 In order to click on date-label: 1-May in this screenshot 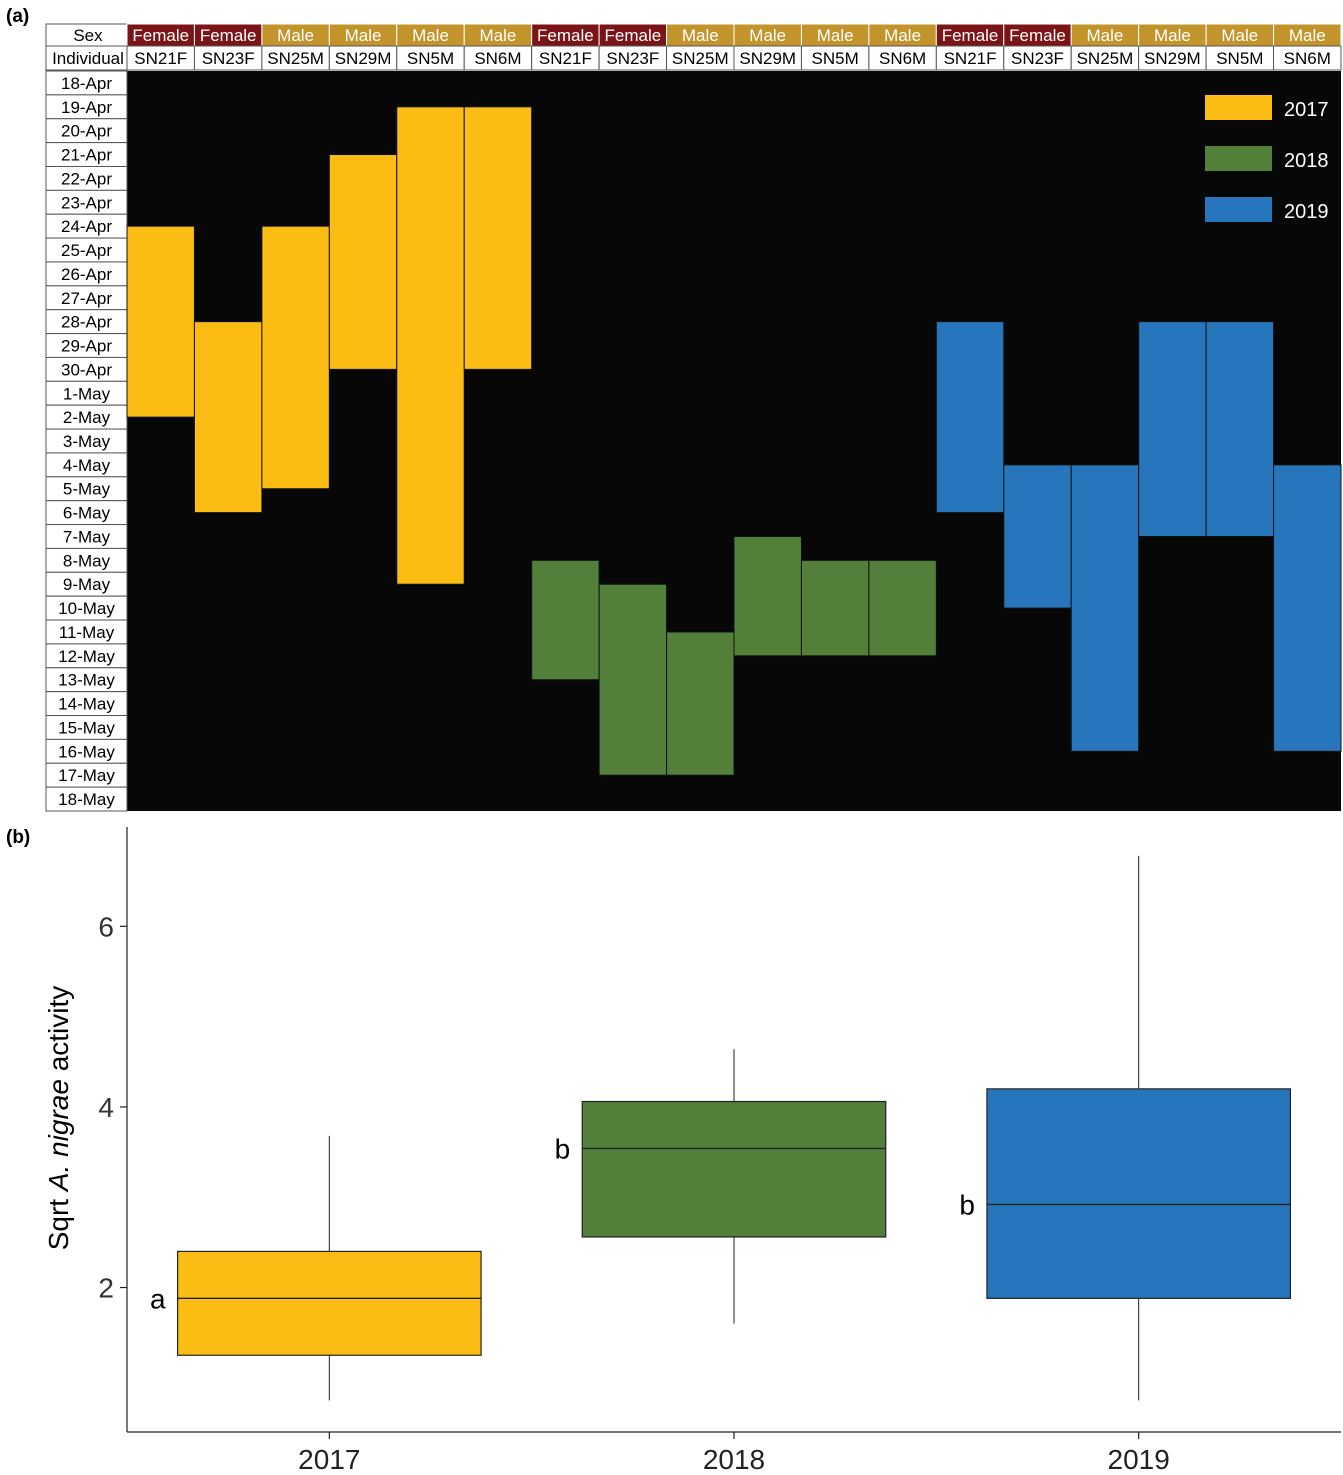, I will do `click(87, 393)`.